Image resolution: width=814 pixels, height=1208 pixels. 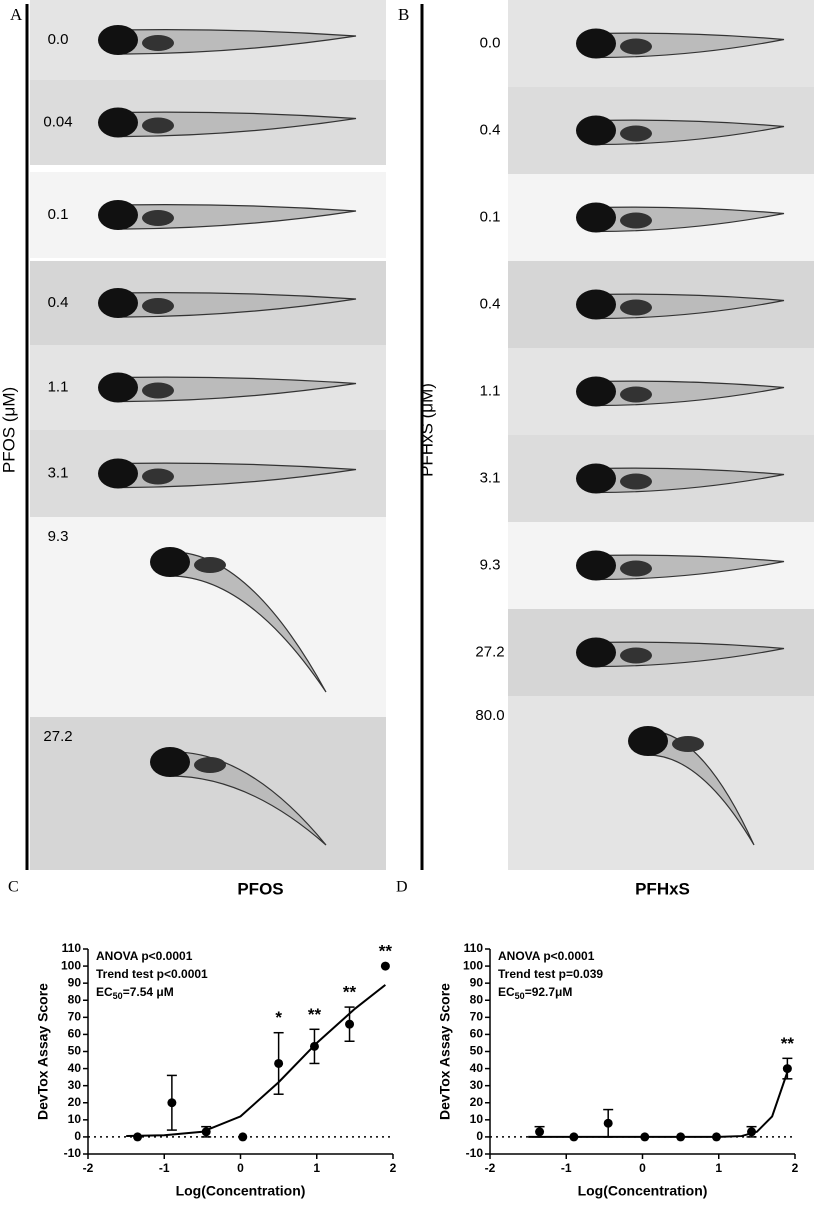 What do you see at coordinates (506, 992) in the screenshot?
I see `ec50-prefix: EC` at bounding box center [506, 992].